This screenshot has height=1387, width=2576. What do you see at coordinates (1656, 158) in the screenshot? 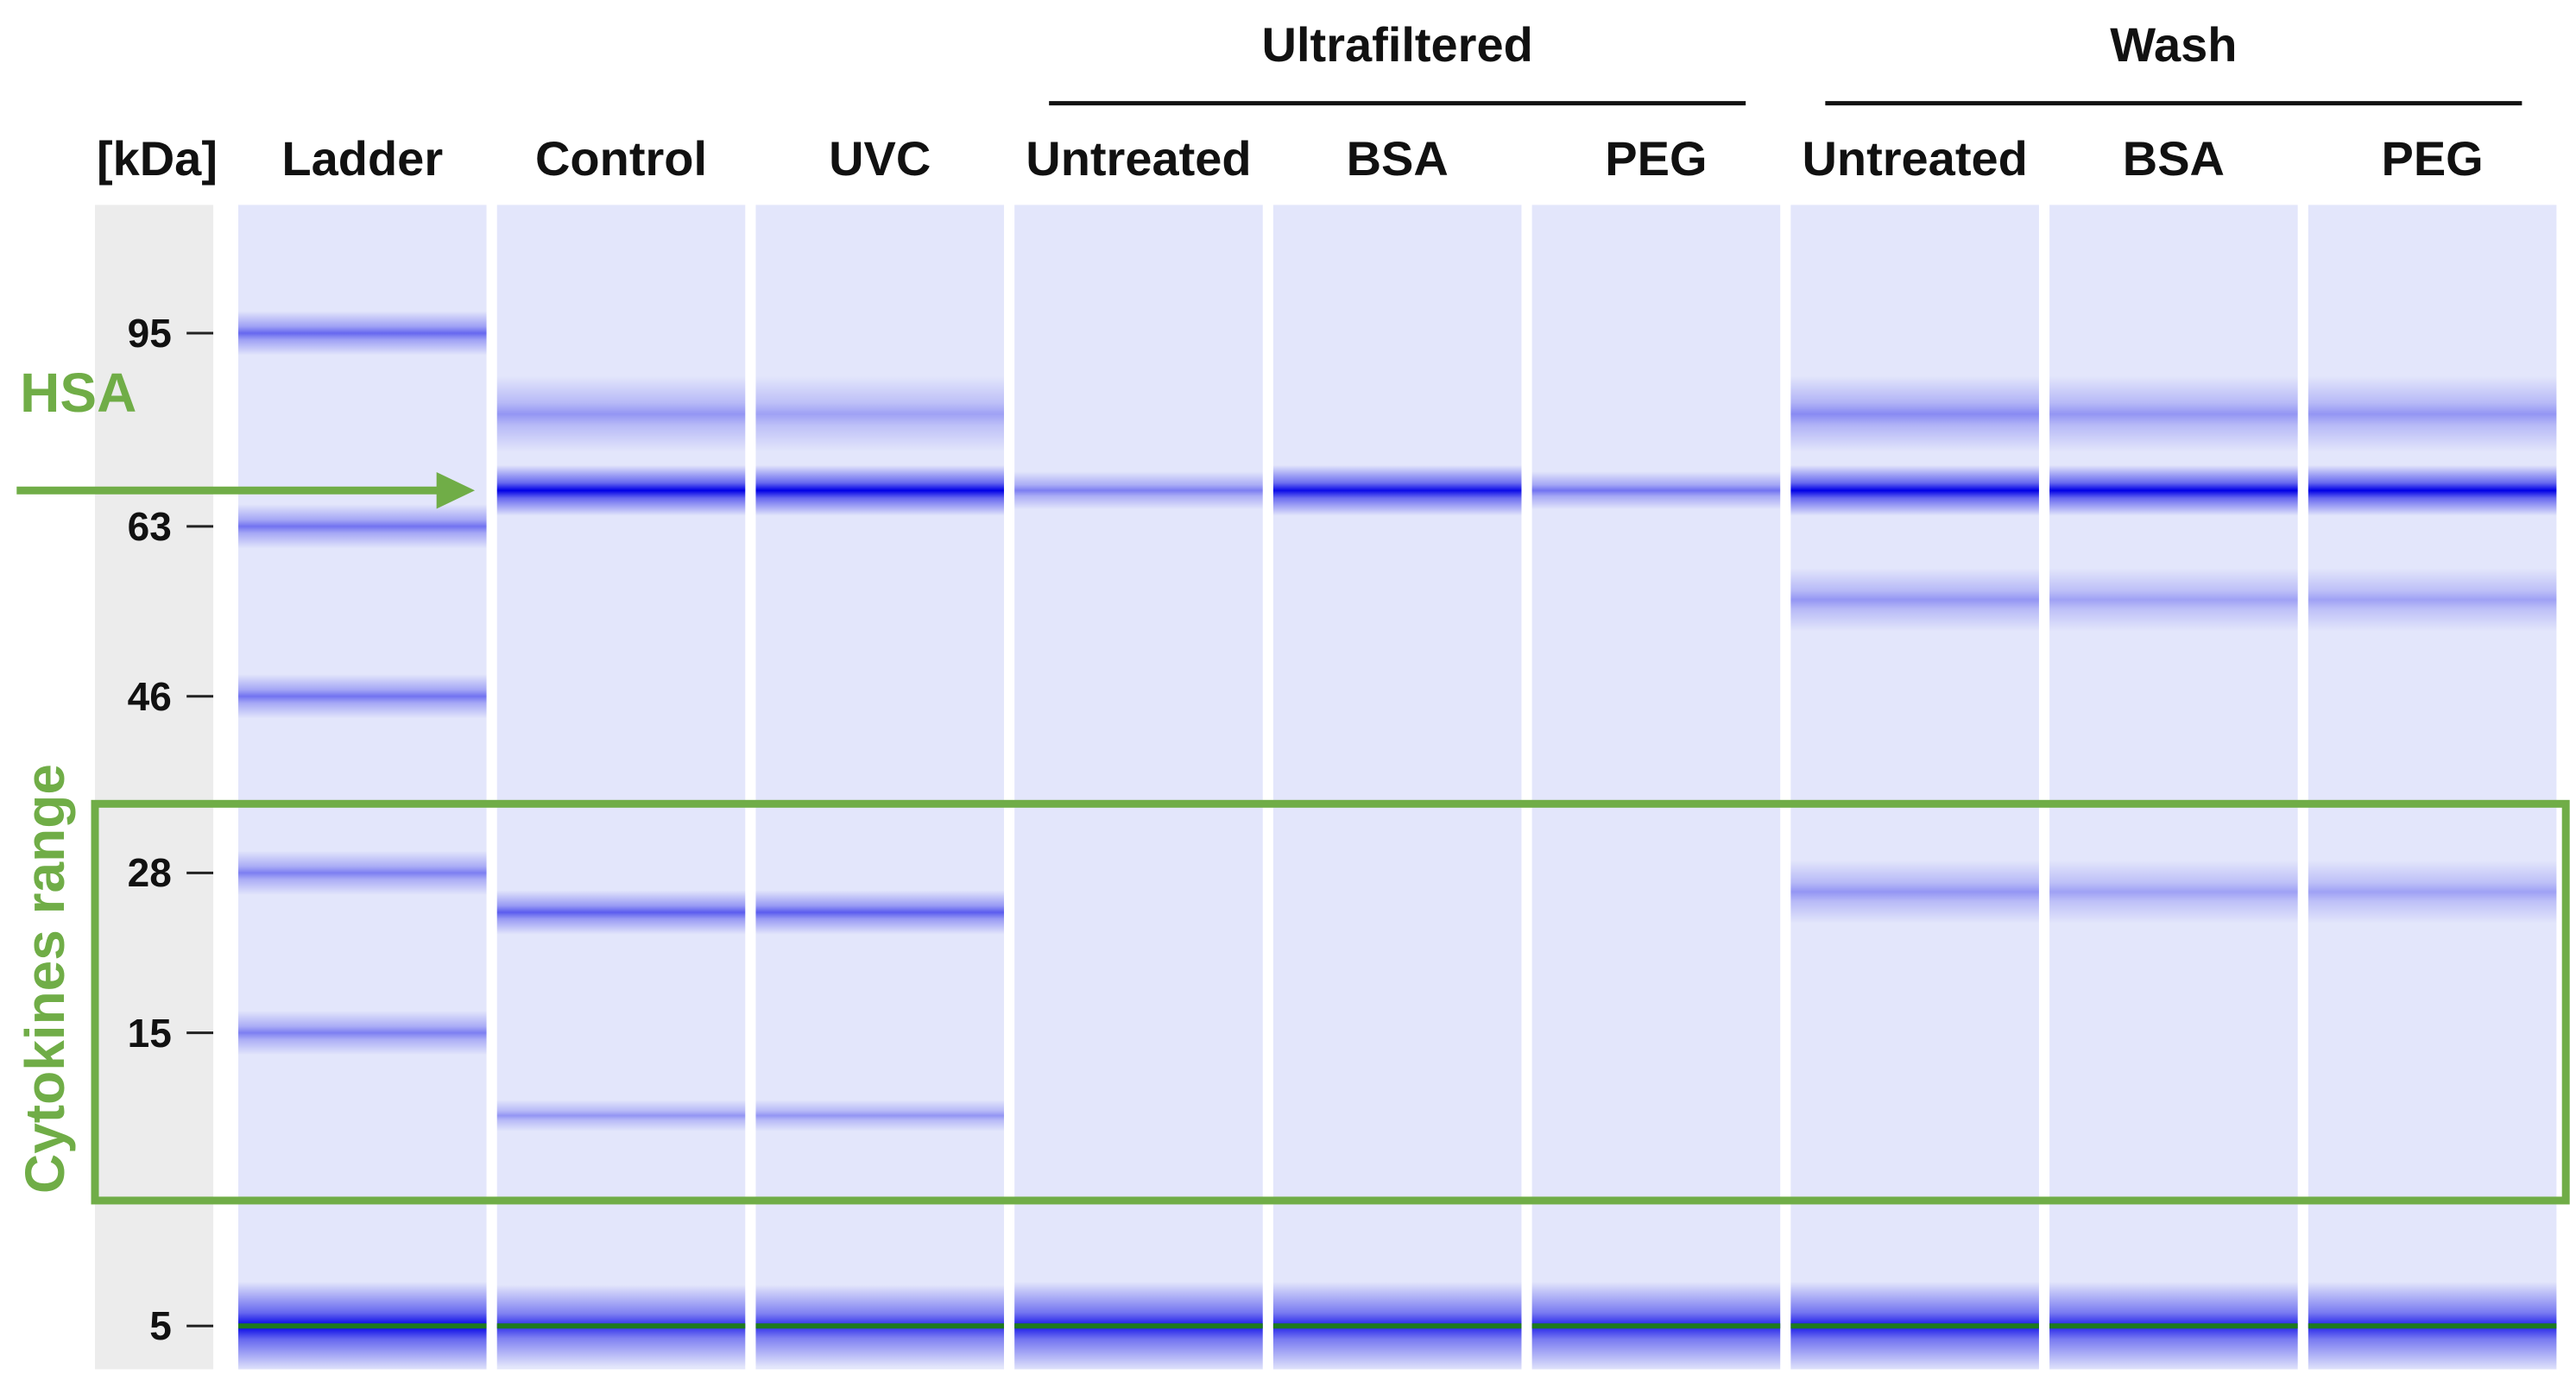
I see `lane-label-6: PEG` at bounding box center [1656, 158].